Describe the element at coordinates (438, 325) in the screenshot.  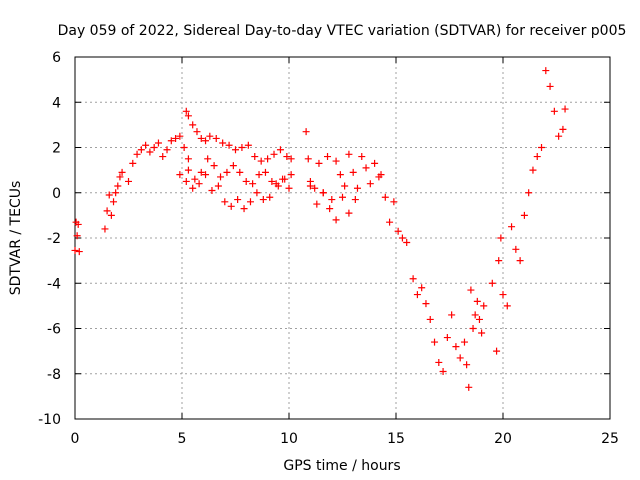
I see `series-deep-dip` at that location.